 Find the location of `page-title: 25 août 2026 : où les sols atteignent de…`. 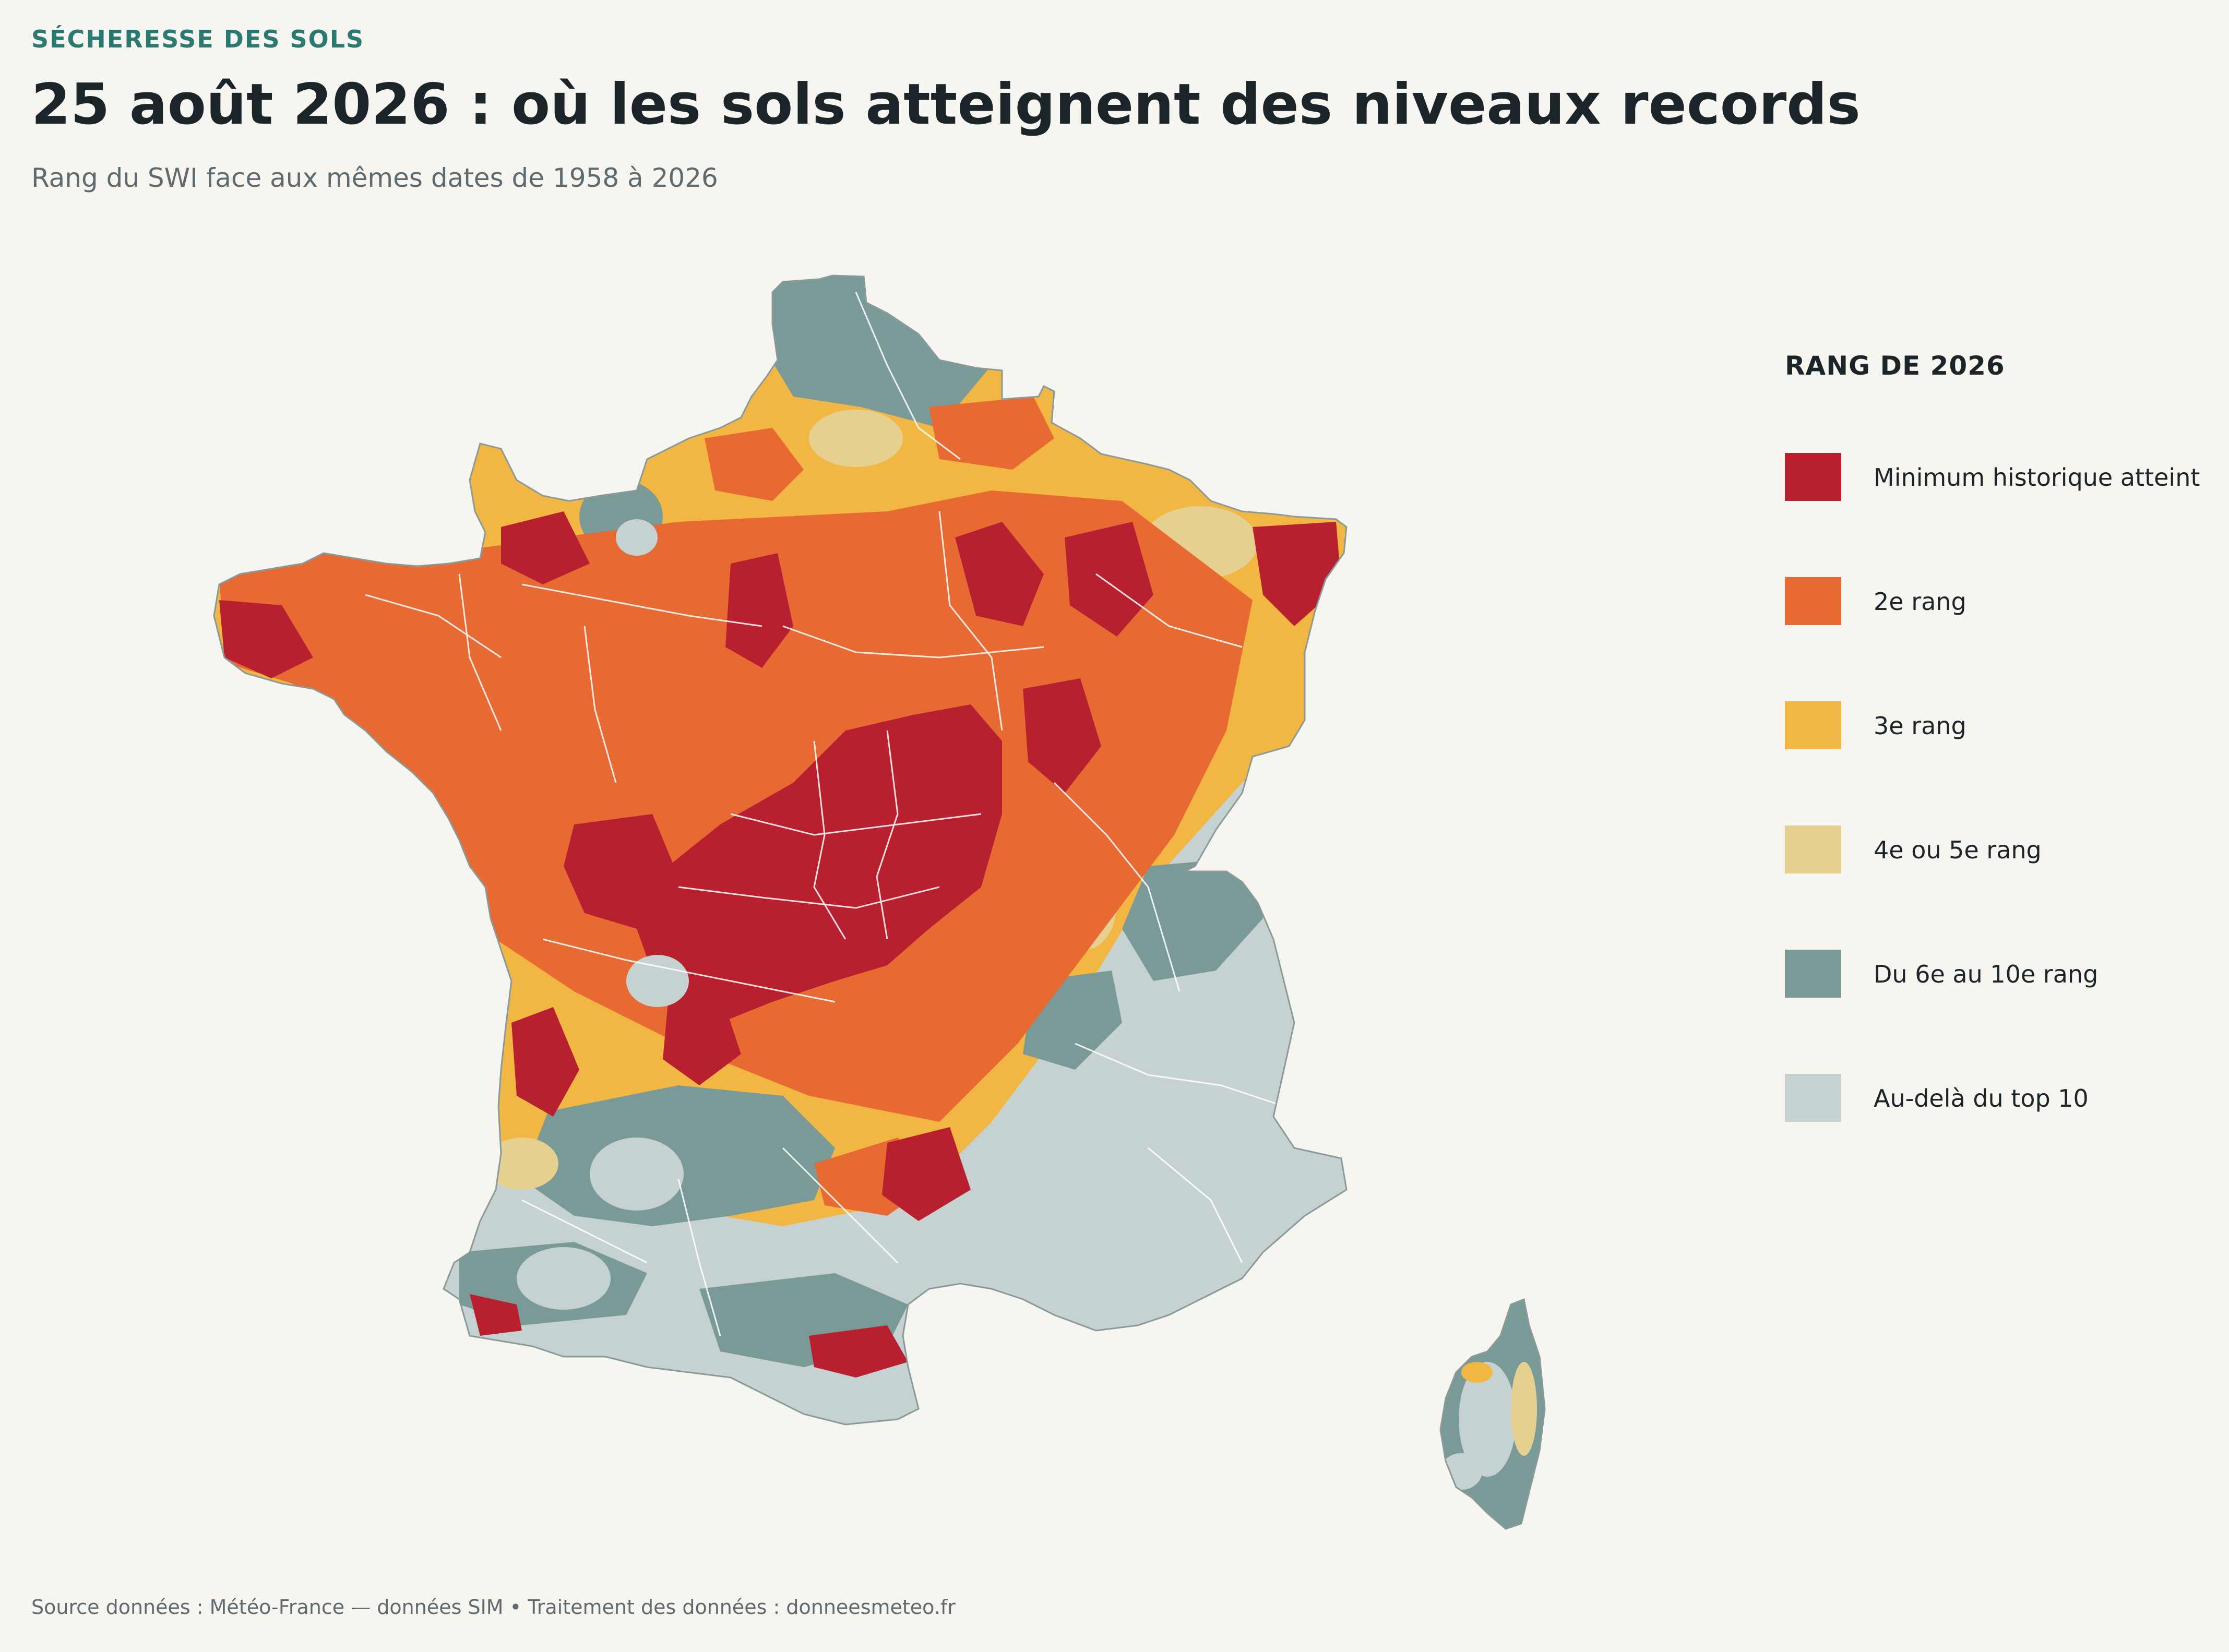

page-title: 25 août 2026 : où les sols atteignent de… is located at coordinates (946, 104).